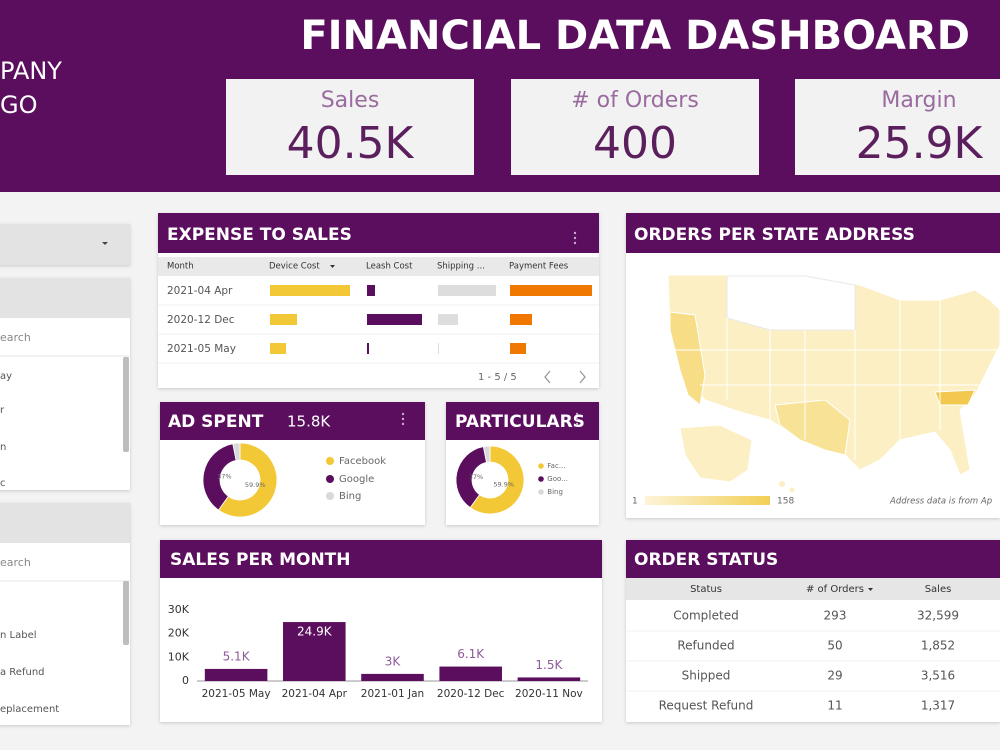  I want to click on data-label: 37%, so click(476, 477).